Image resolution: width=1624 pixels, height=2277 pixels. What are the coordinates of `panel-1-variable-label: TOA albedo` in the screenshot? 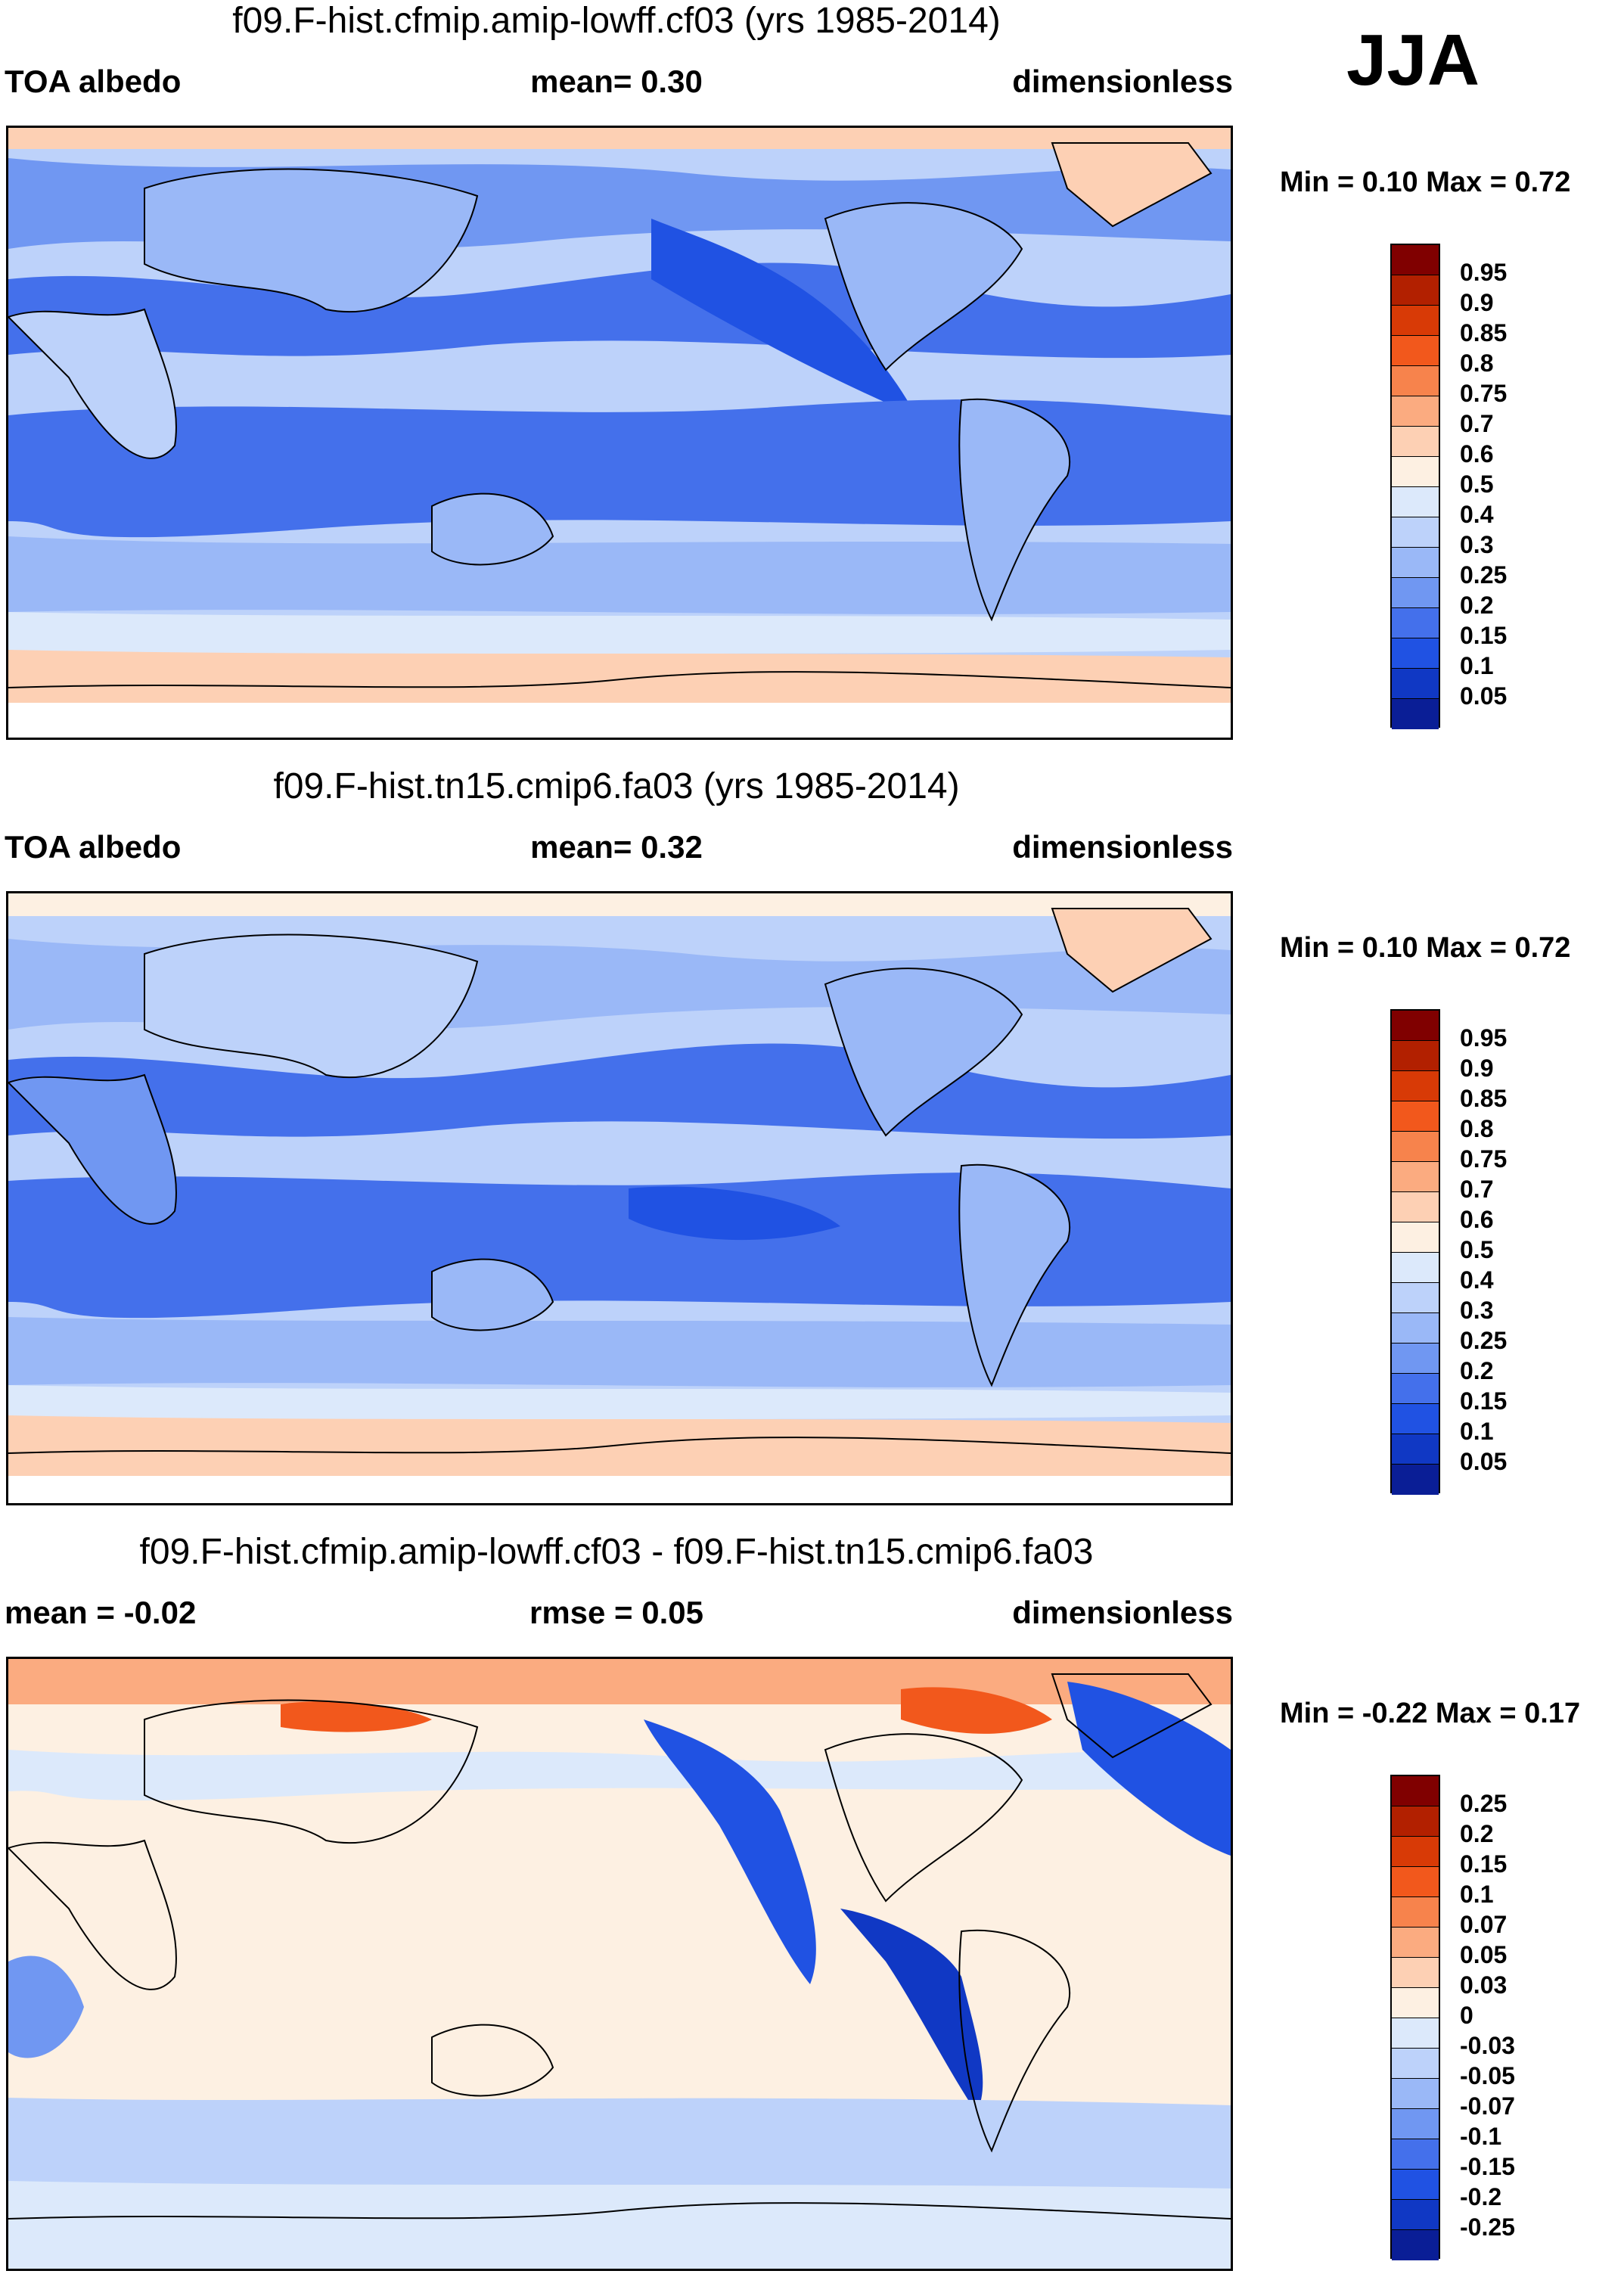 It's located at (93, 81).